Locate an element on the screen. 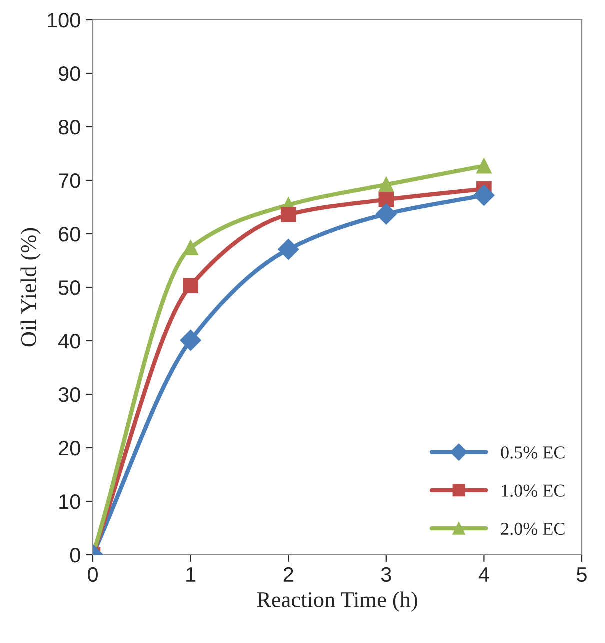 Image resolution: width=605 pixels, height=643 pixels. x-tick-label: 5 is located at coordinates (582, 575).